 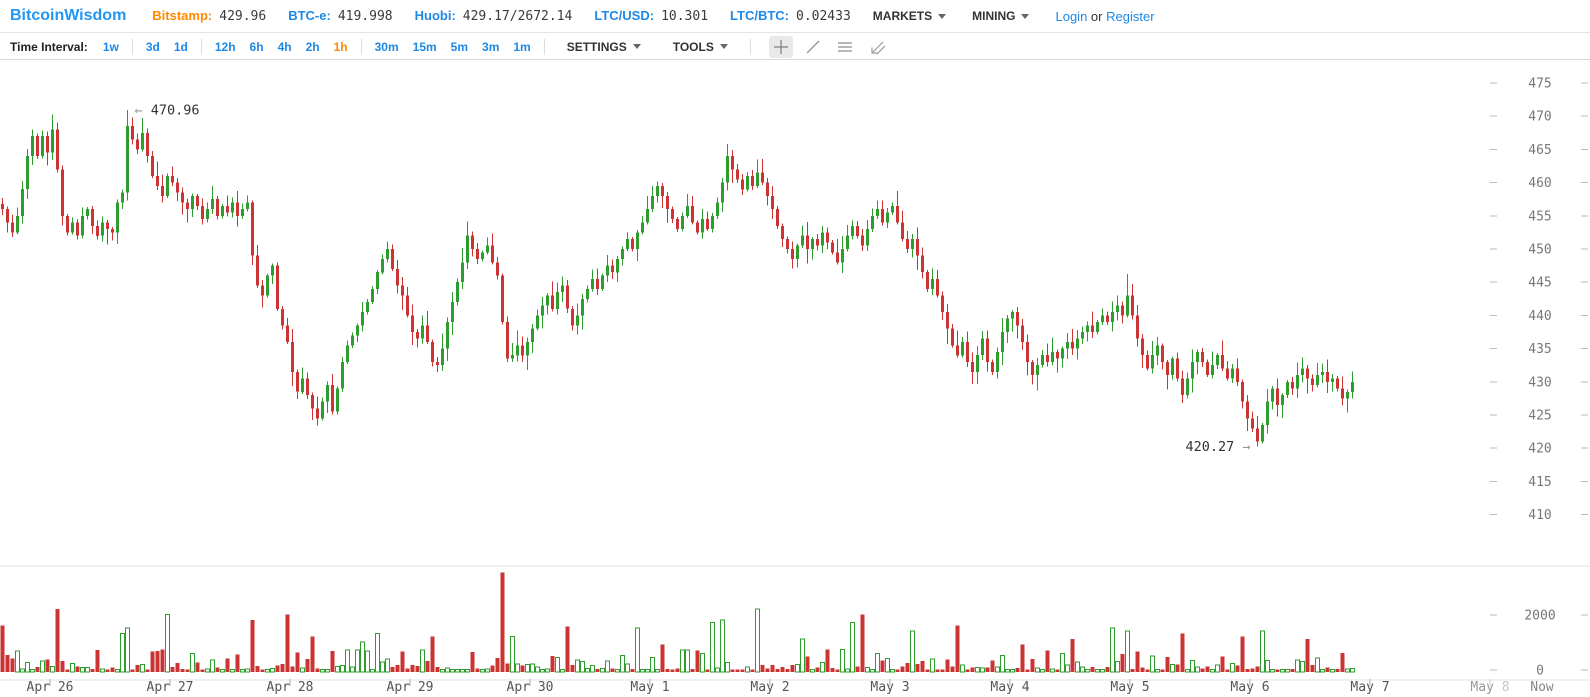 What do you see at coordinates (180, 46) in the screenshot?
I see `interval-1d: 1d` at bounding box center [180, 46].